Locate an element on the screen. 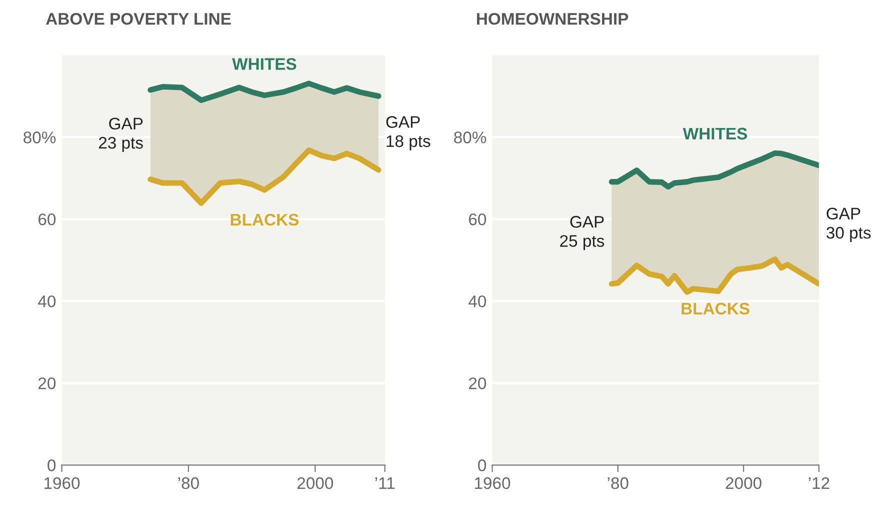 This screenshot has width=895, height=506. annotation: GAP 25 pts is located at coordinates (582, 233).